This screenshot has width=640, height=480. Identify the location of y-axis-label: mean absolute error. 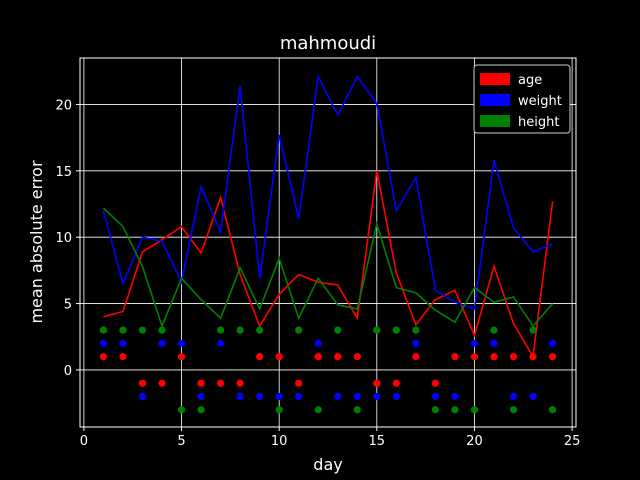
(36, 241).